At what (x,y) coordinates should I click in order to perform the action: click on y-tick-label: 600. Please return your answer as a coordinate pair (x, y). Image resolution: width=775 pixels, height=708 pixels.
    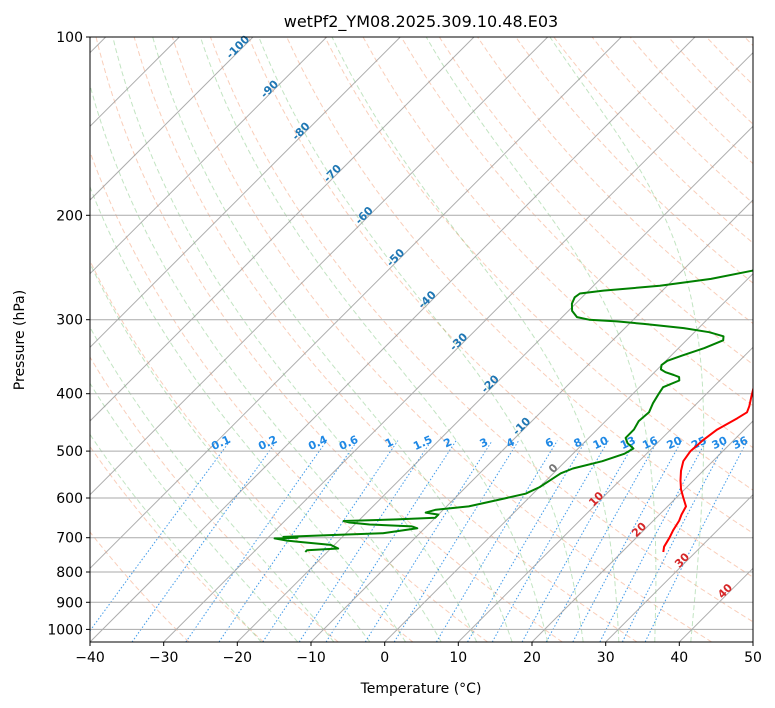
    Looking at the image, I should click on (69, 499).